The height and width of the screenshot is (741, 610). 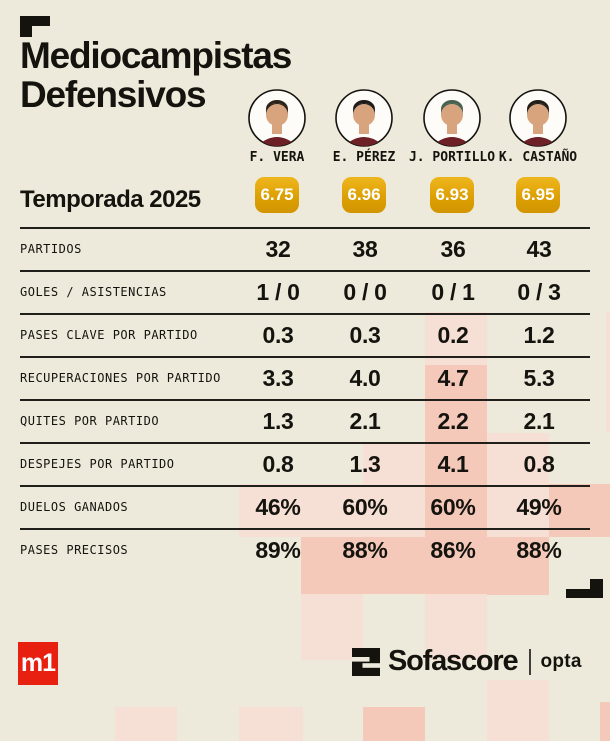 What do you see at coordinates (278, 550) in the screenshot?
I see `stat-value: 89%` at bounding box center [278, 550].